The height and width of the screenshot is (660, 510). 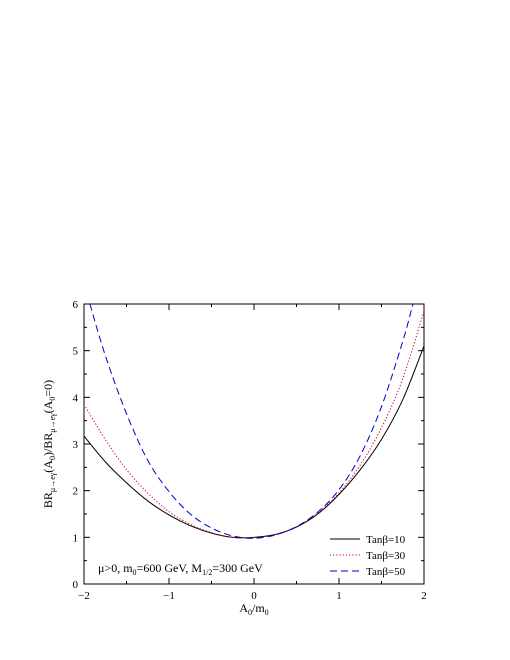 I want to click on x-tick-label: −2, so click(x=84, y=596).